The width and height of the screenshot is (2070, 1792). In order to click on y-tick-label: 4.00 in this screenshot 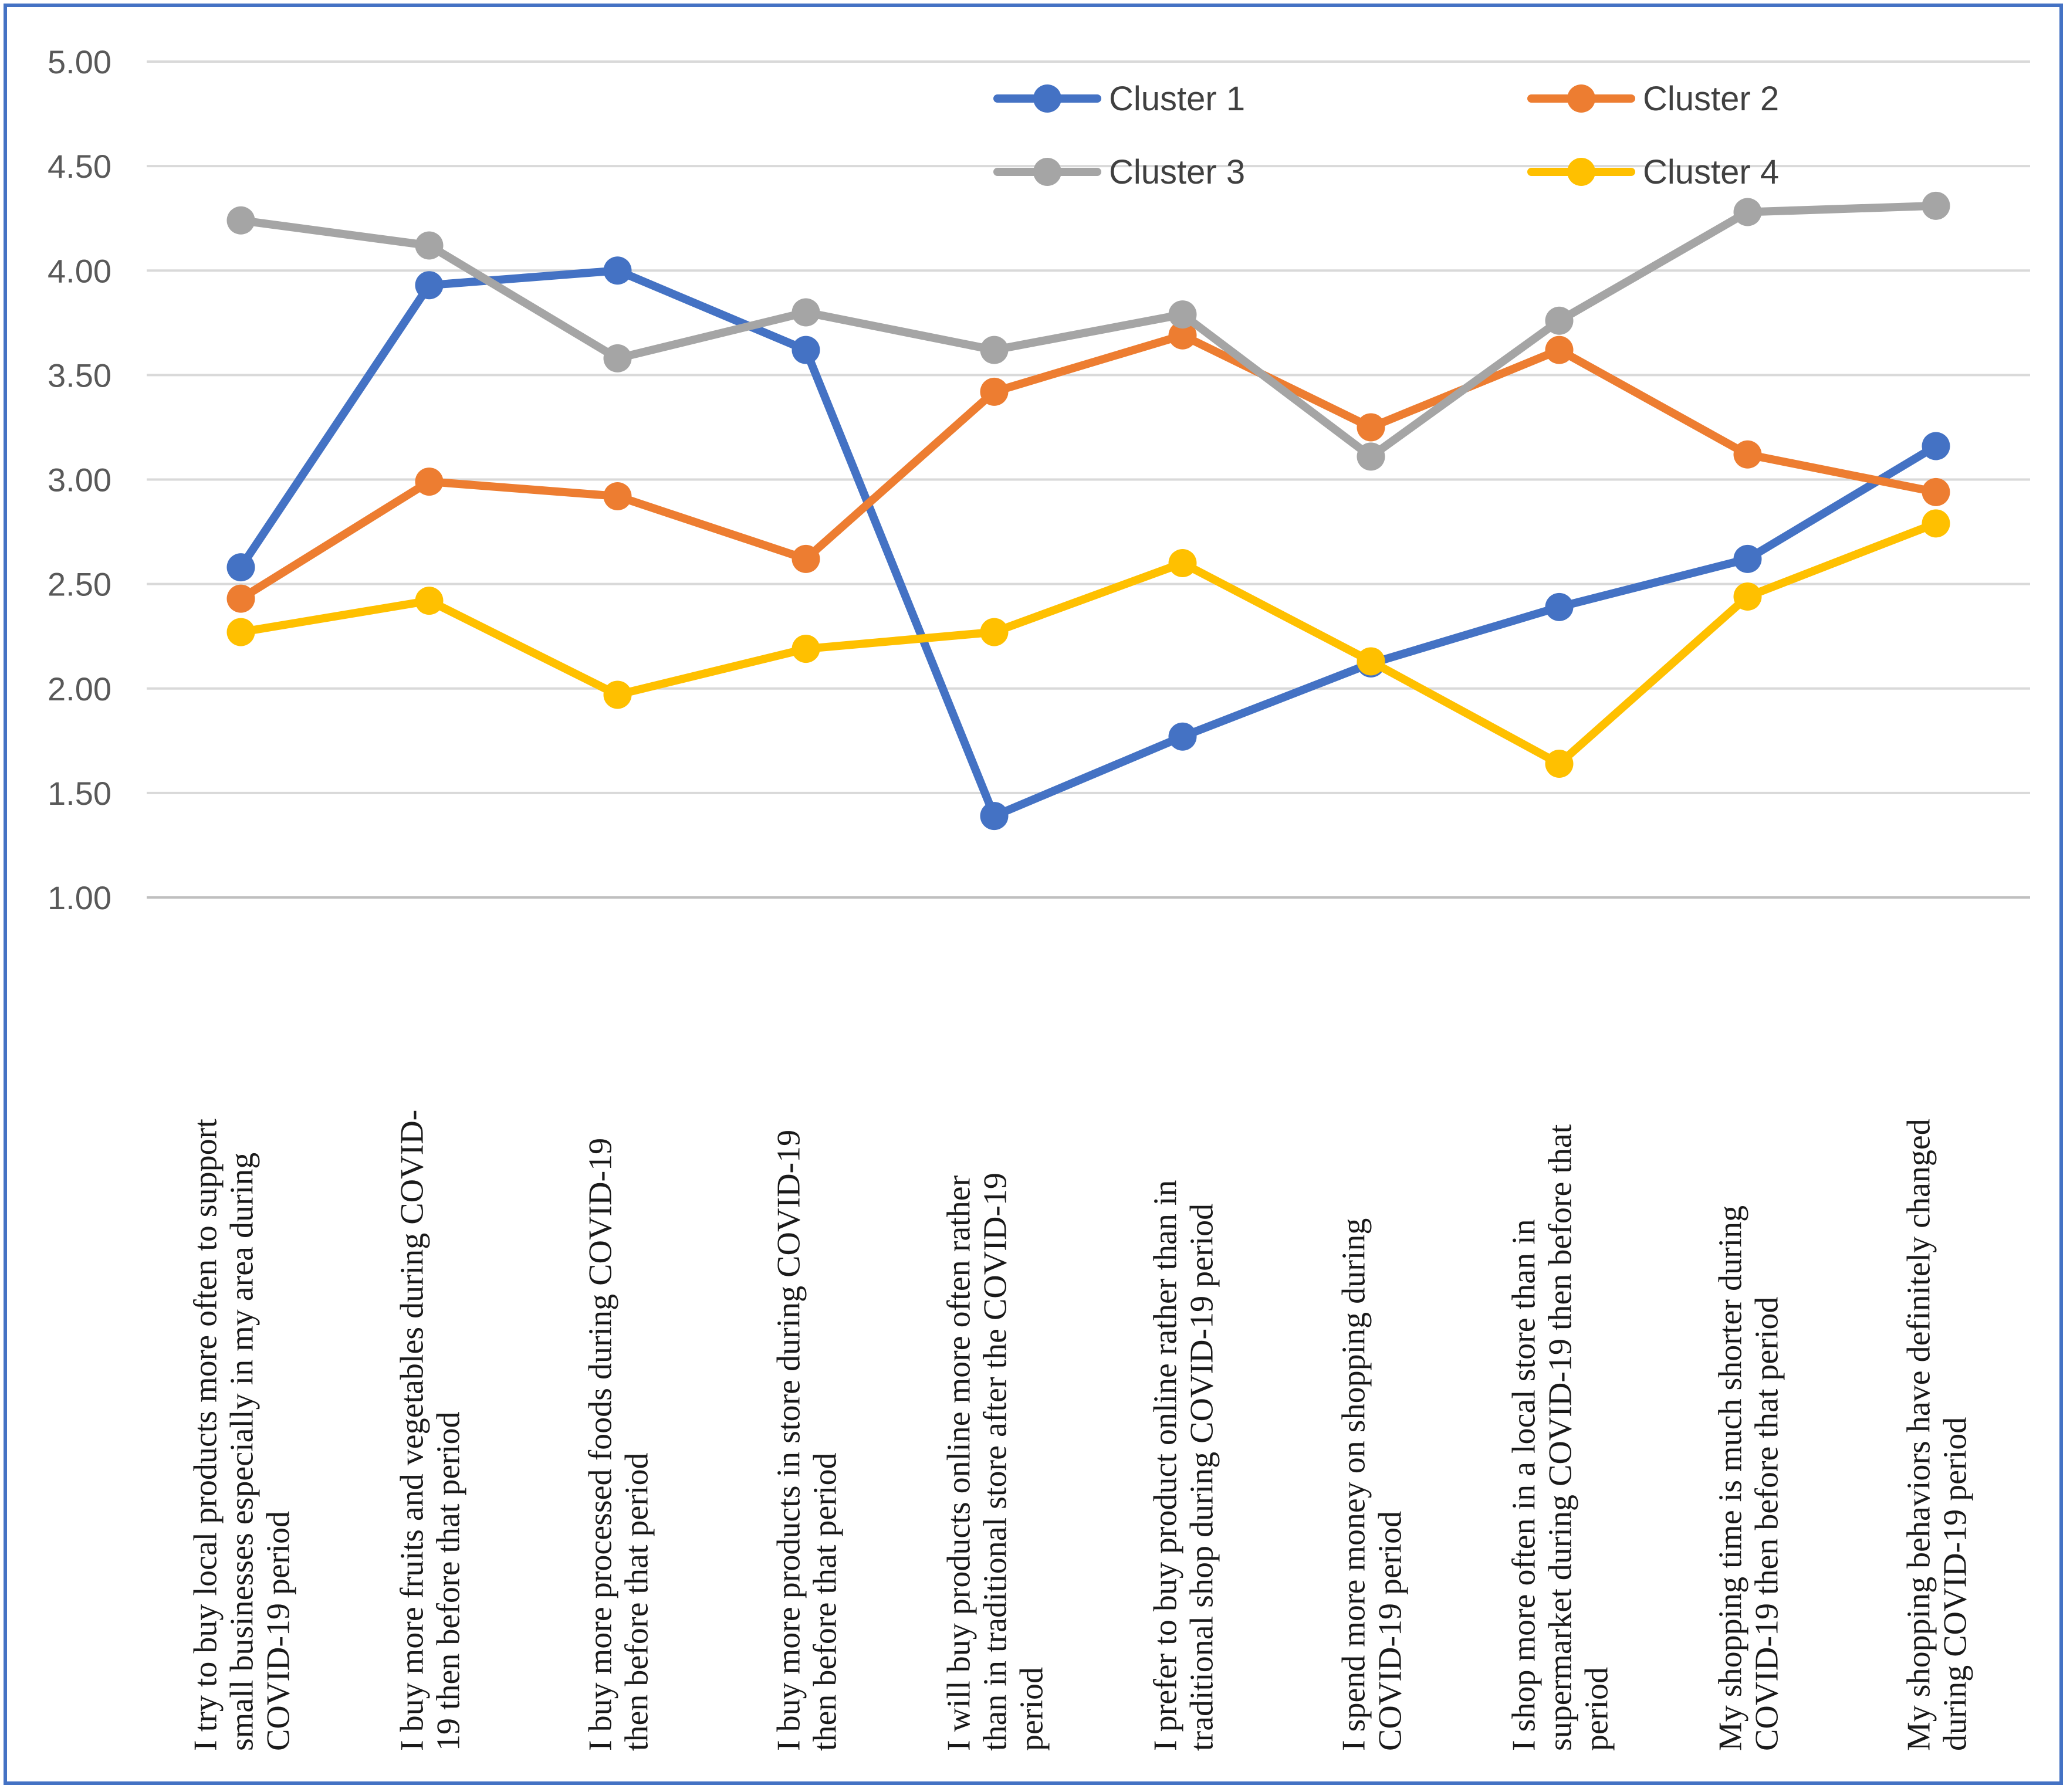, I will do `click(79, 270)`.